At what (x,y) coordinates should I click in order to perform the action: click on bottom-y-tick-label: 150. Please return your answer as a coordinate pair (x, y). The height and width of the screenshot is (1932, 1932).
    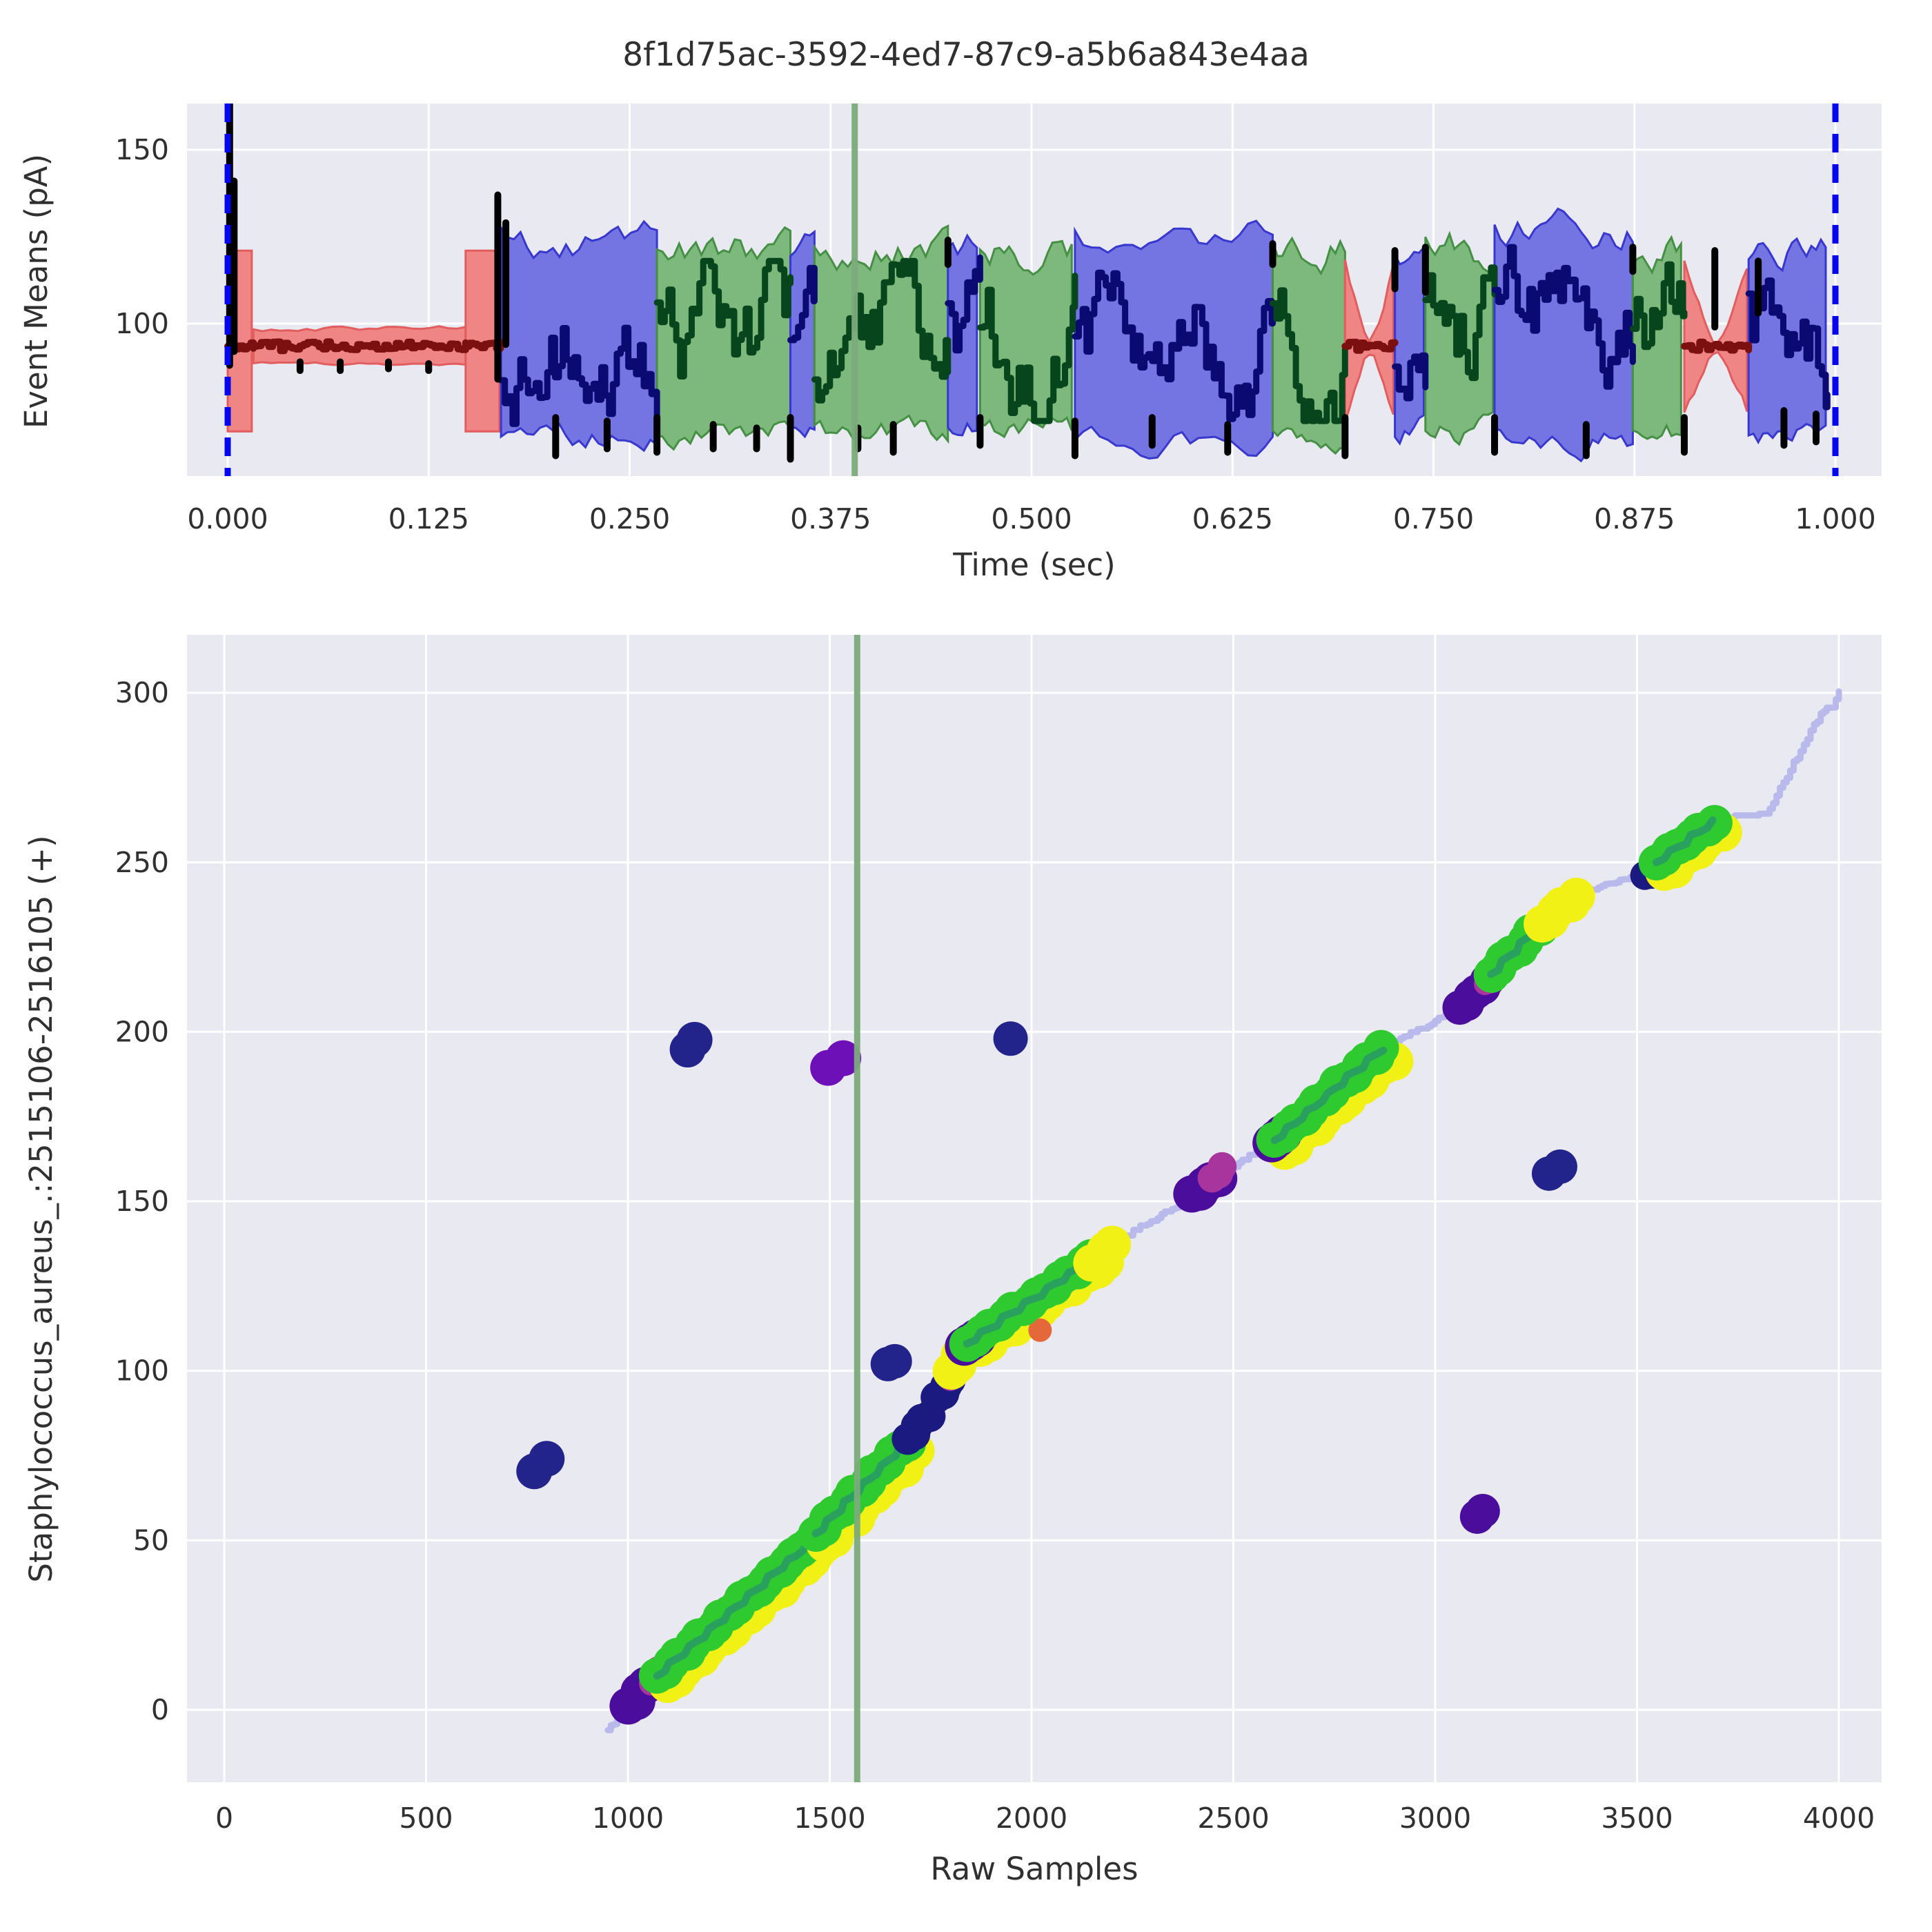
    Looking at the image, I should click on (142, 1201).